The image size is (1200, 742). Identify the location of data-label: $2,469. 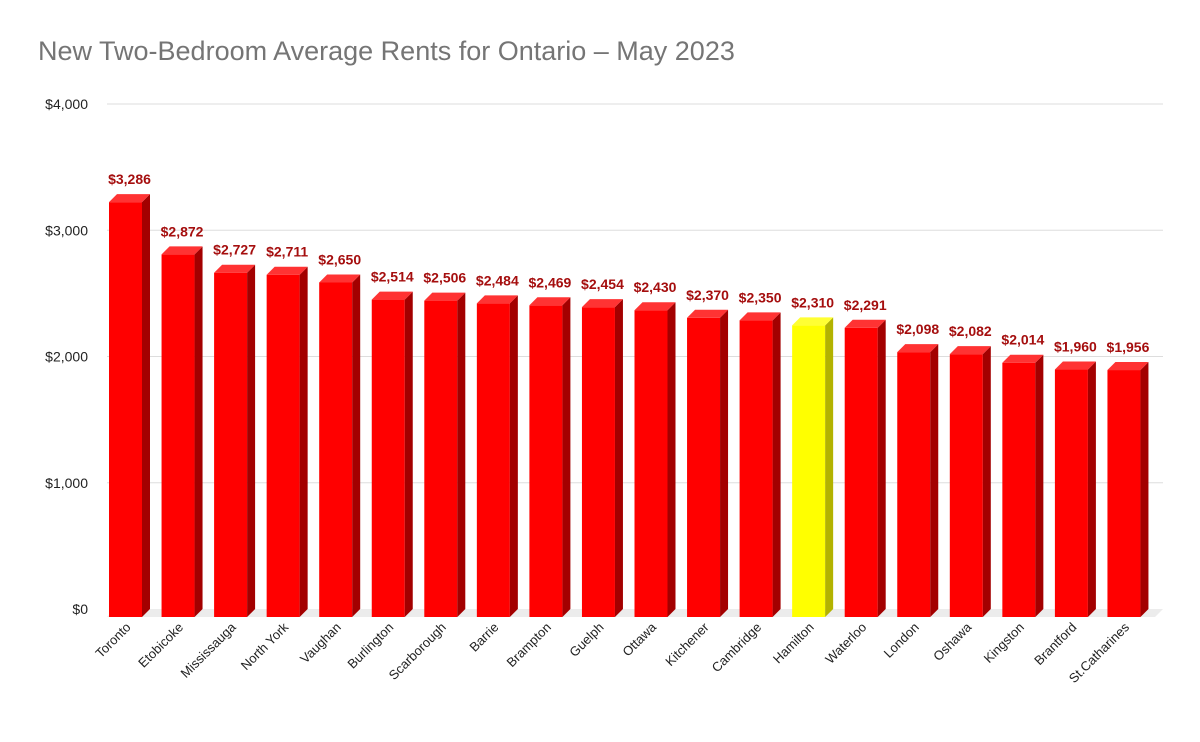
(549, 282).